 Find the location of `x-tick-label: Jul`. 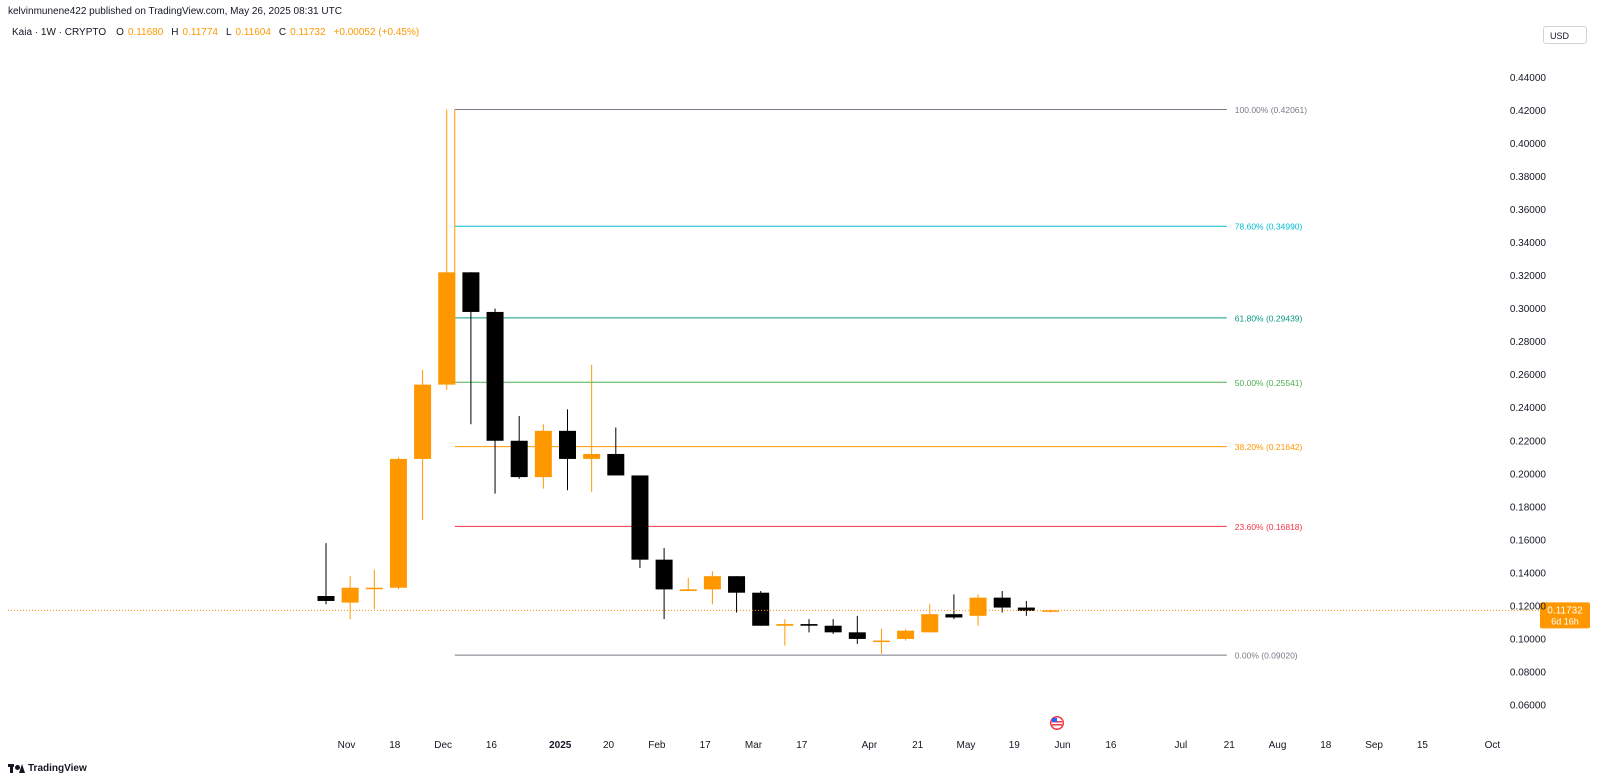

x-tick-label: Jul is located at coordinates (1181, 745).